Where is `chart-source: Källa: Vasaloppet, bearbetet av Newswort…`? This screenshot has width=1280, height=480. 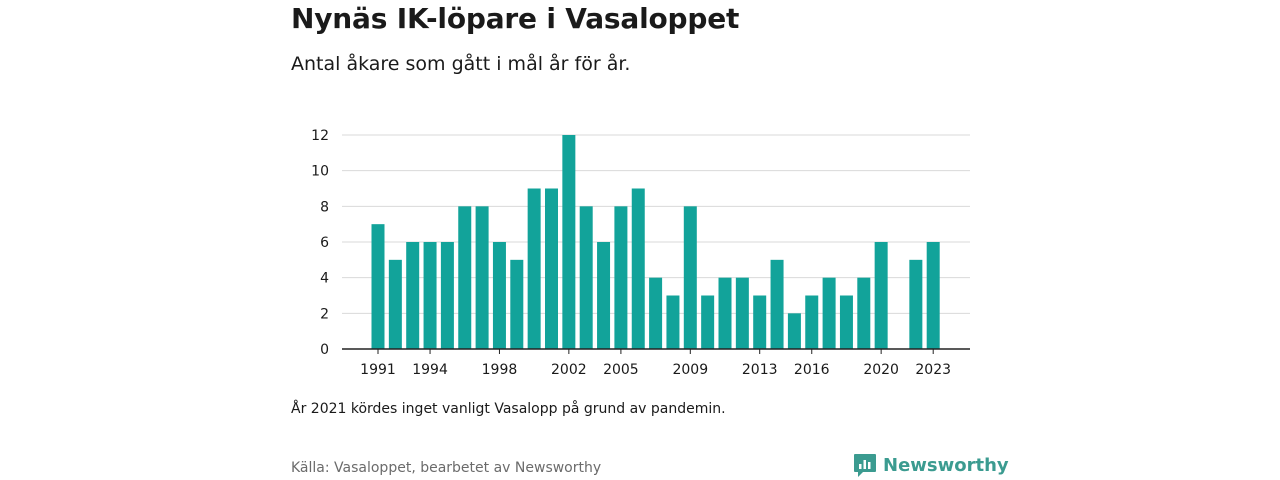 chart-source: Källa: Vasaloppet, bearbetet av Newswort… is located at coordinates (446, 468).